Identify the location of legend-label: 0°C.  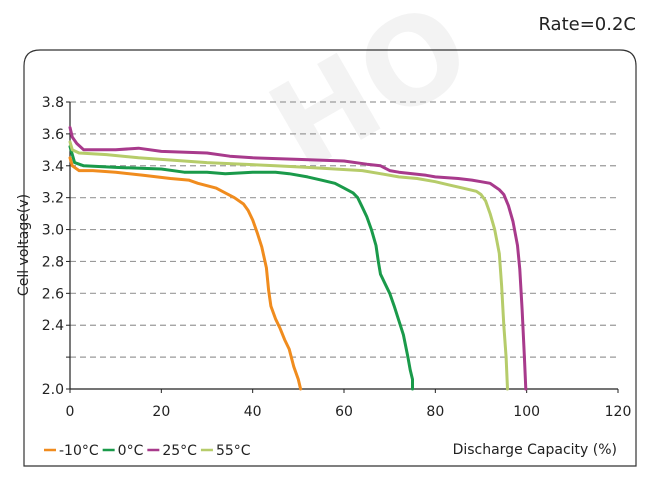
(131, 451).